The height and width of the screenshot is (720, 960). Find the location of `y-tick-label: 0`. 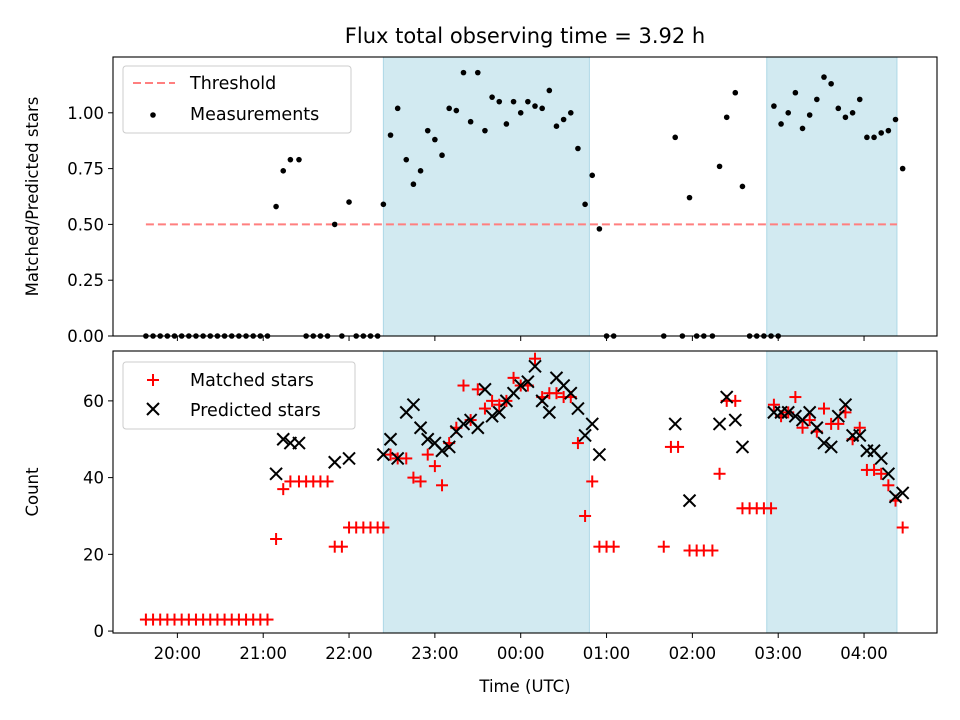

y-tick-label: 0 is located at coordinates (99, 631).